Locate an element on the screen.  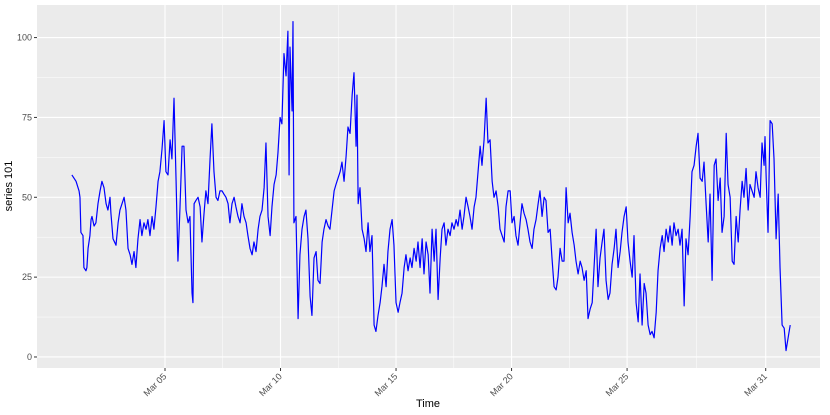
y-tick-label: 75 is located at coordinates (27, 117).